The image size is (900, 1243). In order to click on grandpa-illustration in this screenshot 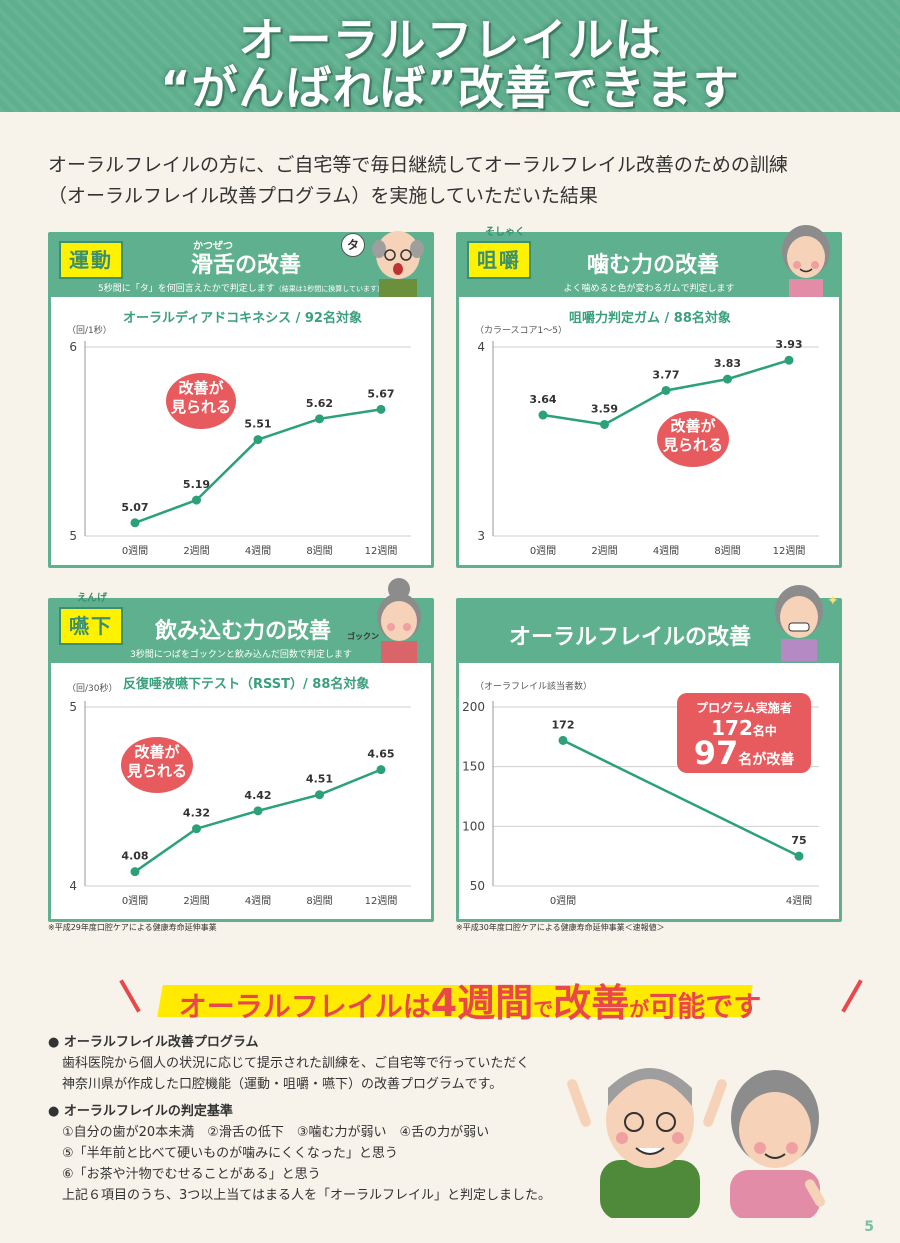, I will do `click(398, 264)`.